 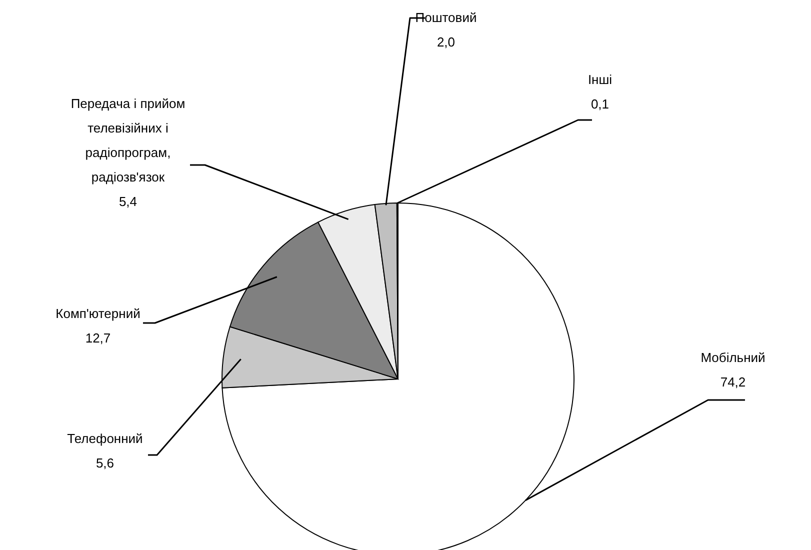 I want to click on slice-label: Мобільний, so click(x=733, y=357).